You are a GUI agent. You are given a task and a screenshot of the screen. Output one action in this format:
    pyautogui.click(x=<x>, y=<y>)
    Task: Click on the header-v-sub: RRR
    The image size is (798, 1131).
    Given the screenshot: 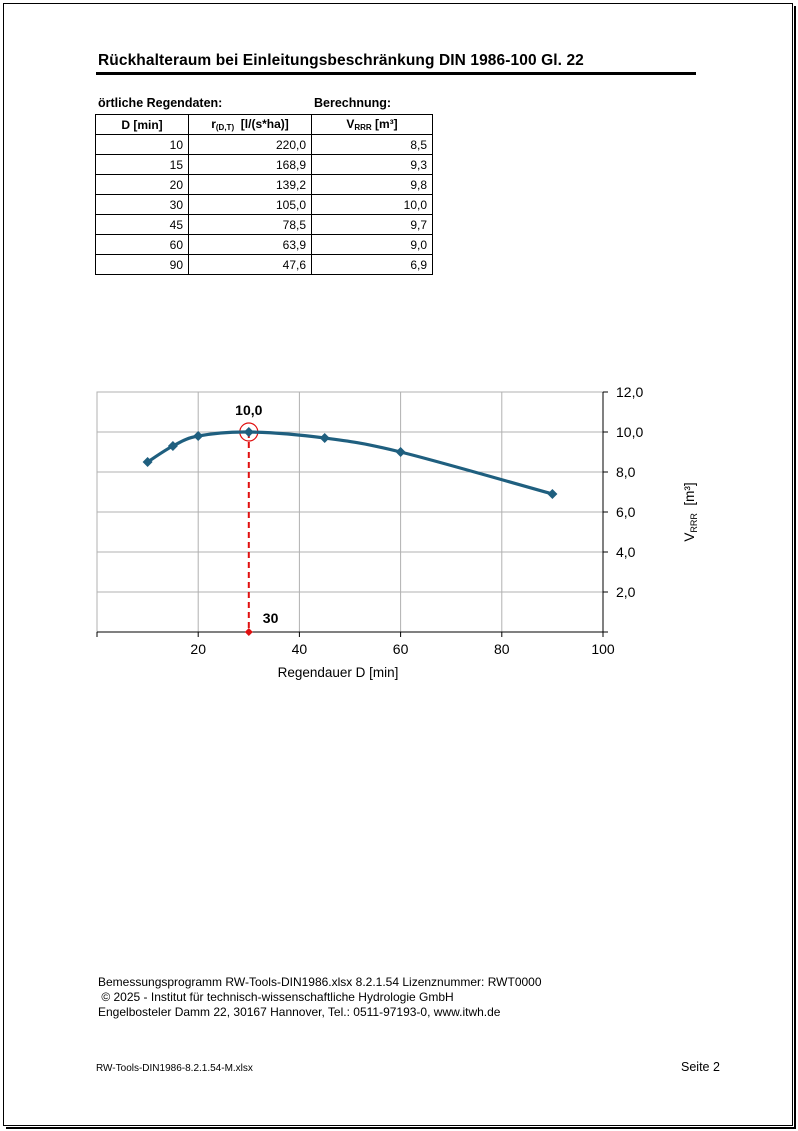 What is the action you would take?
    pyautogui.click(x=363, y=127)
    